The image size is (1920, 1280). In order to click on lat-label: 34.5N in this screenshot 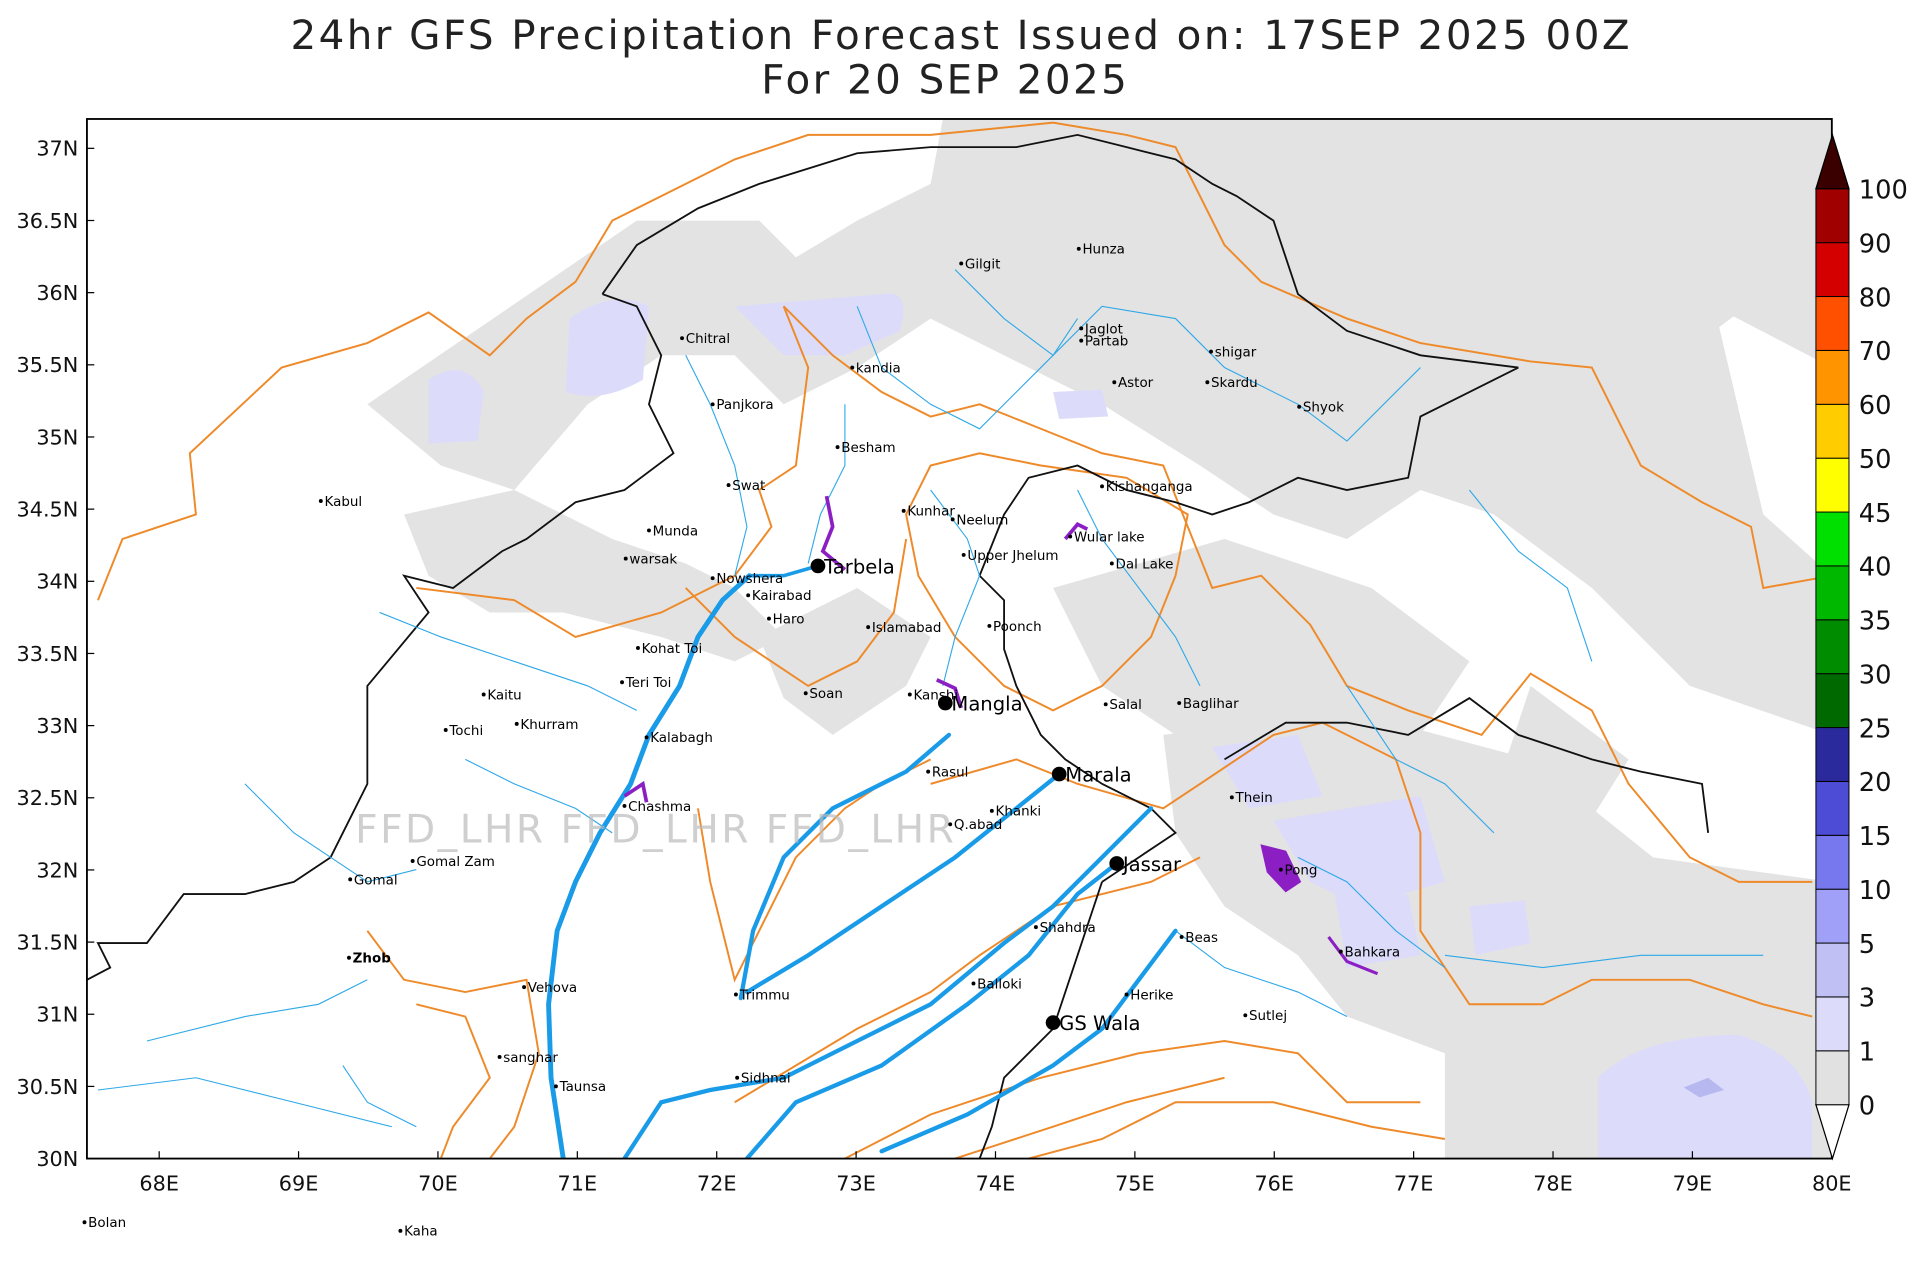, I will do `click(47, 509)`.